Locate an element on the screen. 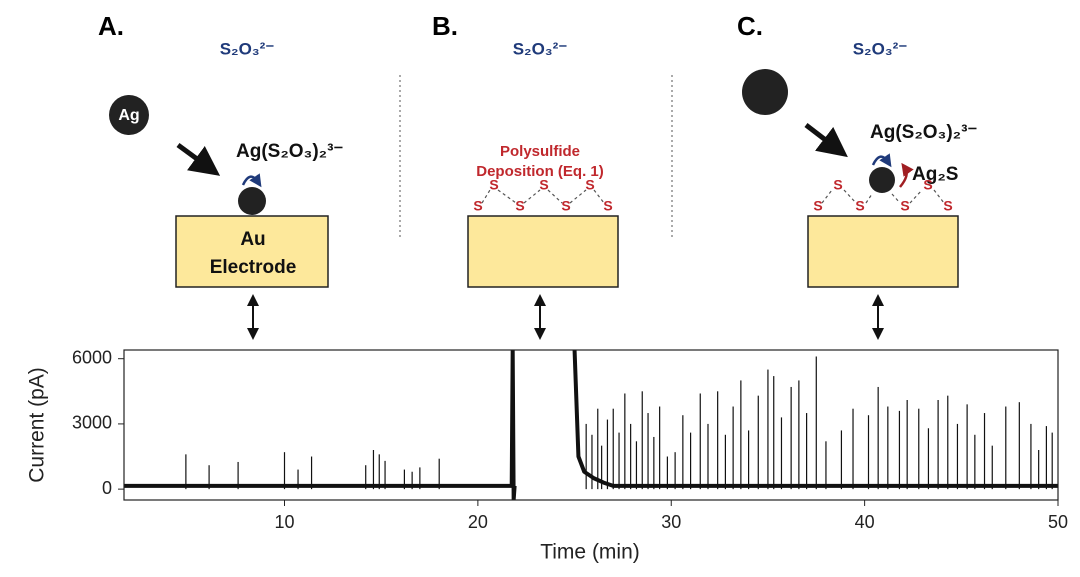  particle-label: Ag is located at coordinates (128, 115).